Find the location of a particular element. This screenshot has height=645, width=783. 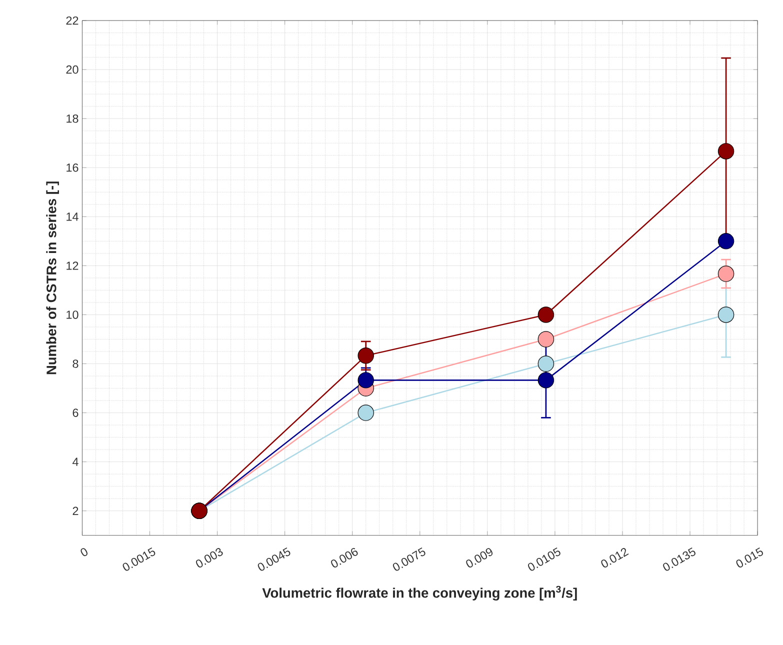

x-tick-label: 0.003 is located at coordinates (209, 558).